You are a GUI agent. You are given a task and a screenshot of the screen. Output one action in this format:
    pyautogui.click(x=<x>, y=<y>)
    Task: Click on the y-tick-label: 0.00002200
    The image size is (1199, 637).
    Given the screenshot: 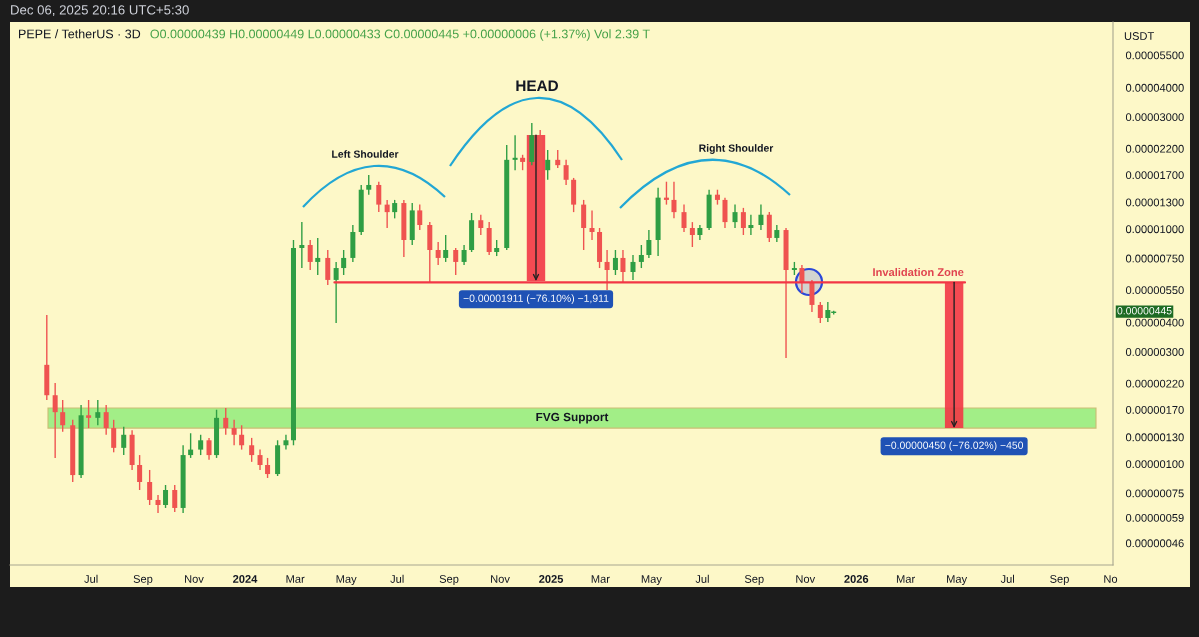 What is the action you would take?
    pyautogui.click(x=1154, y=148)
    